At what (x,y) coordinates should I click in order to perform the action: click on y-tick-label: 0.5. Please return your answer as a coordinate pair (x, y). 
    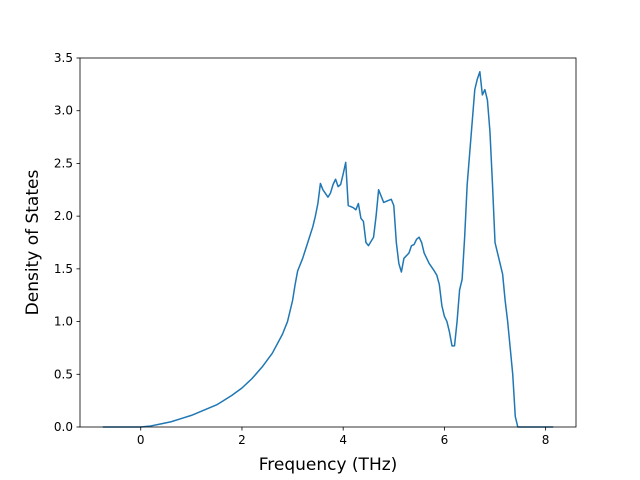
    Looking at the image, I should click on (63, 374).